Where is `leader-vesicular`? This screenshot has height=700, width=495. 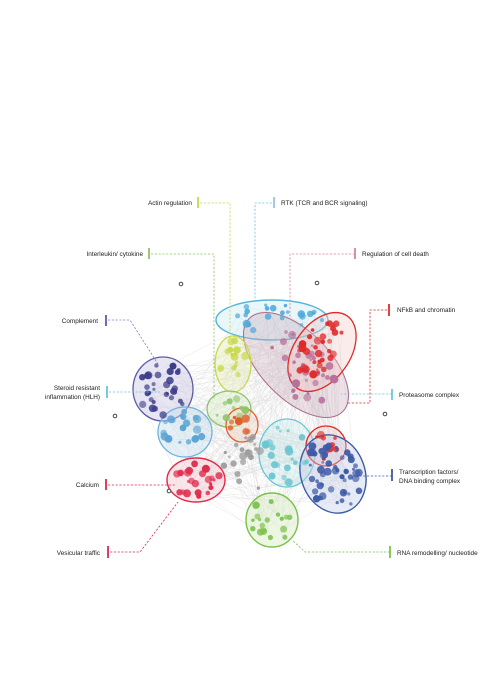
leader-vesicular is located at coordinates (144, 527).